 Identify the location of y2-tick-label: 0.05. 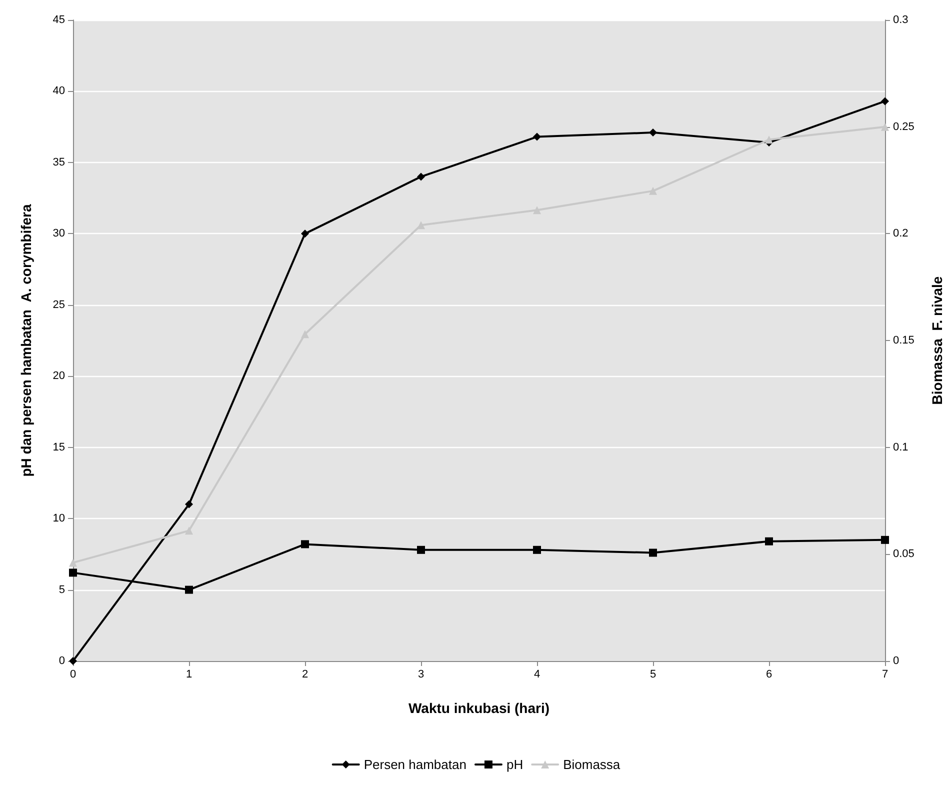
(903, 554).